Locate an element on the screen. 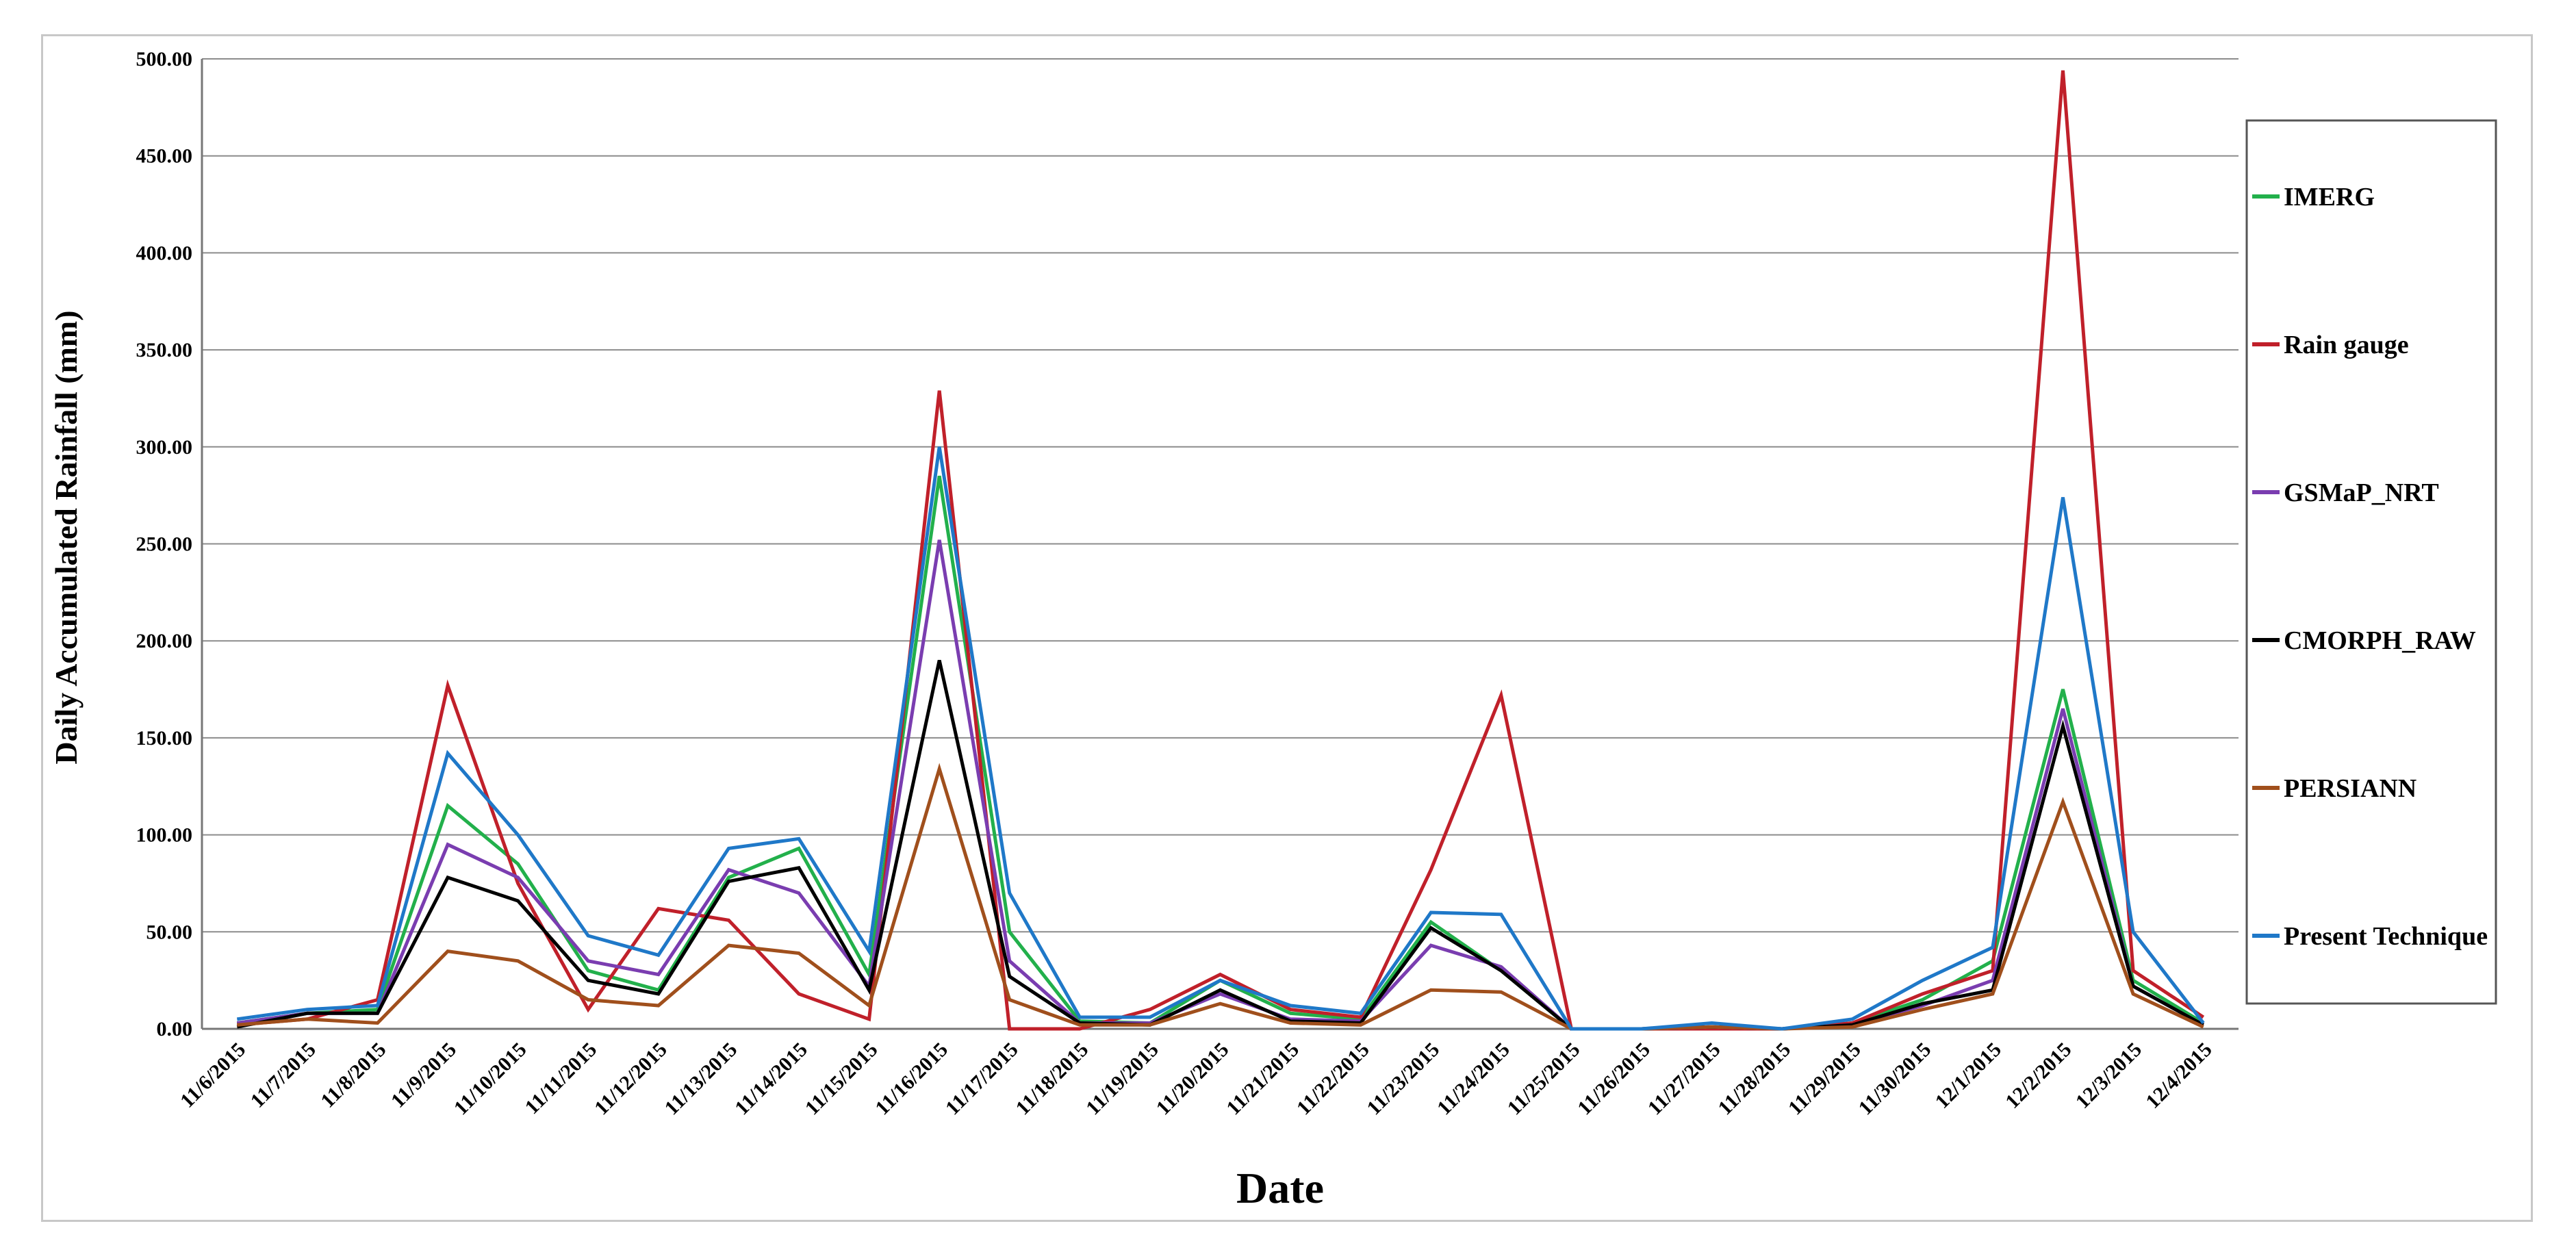  x-tick-label: 11/16/2015 is located at coordinates (911, 1079).